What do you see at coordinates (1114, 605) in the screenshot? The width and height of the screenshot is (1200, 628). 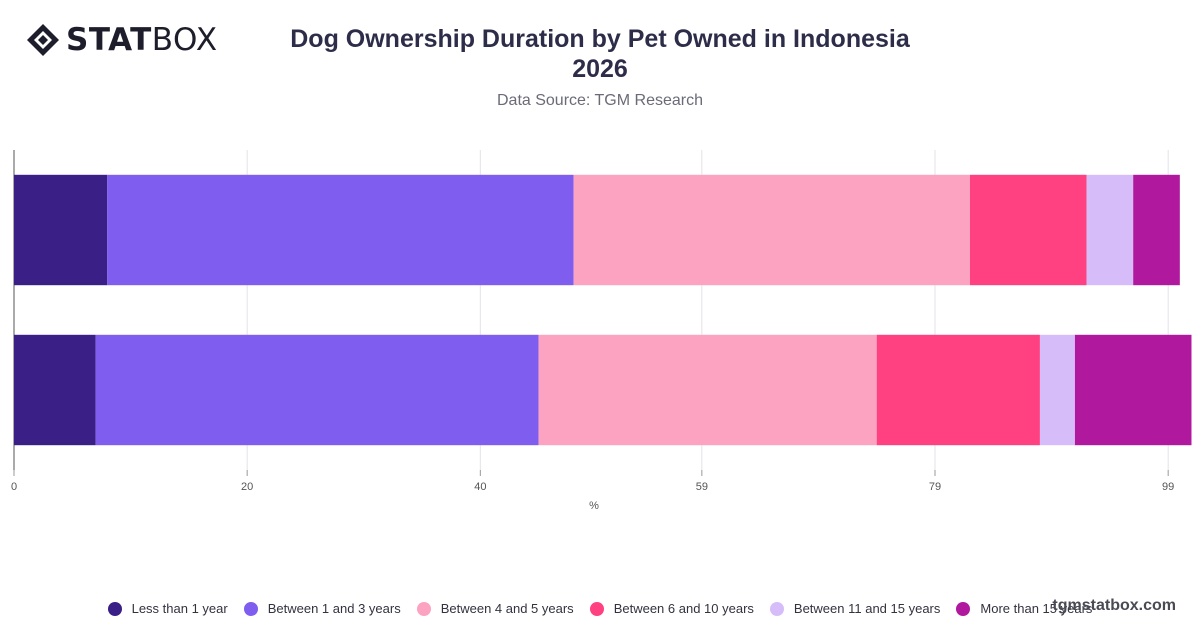 I see `watermark: tgmstatbox.com` at bounding box center [1114, 605].